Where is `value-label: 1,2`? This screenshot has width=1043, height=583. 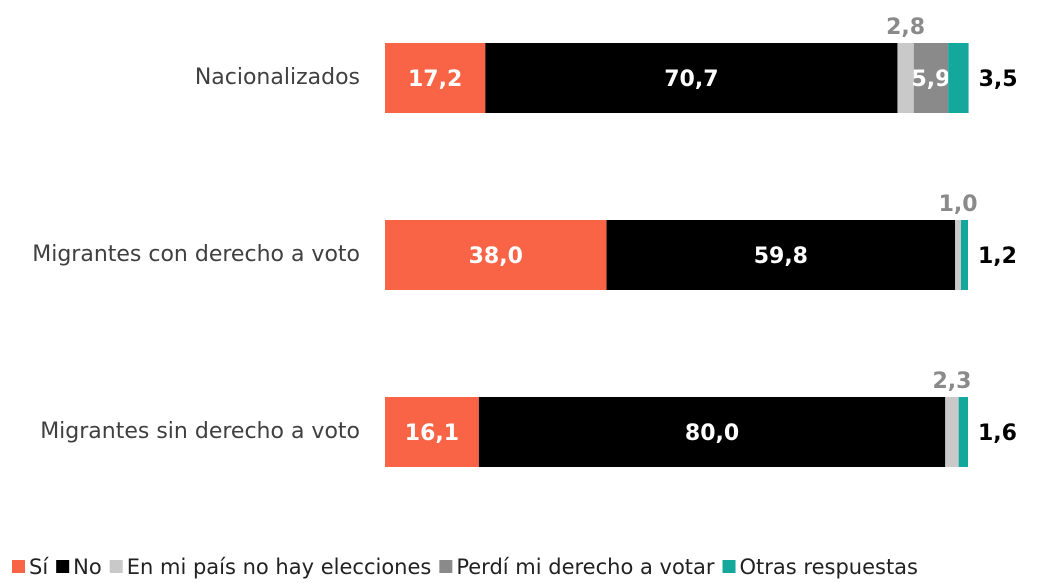 value-label: 1,2 is located at coordinates (997, 256).